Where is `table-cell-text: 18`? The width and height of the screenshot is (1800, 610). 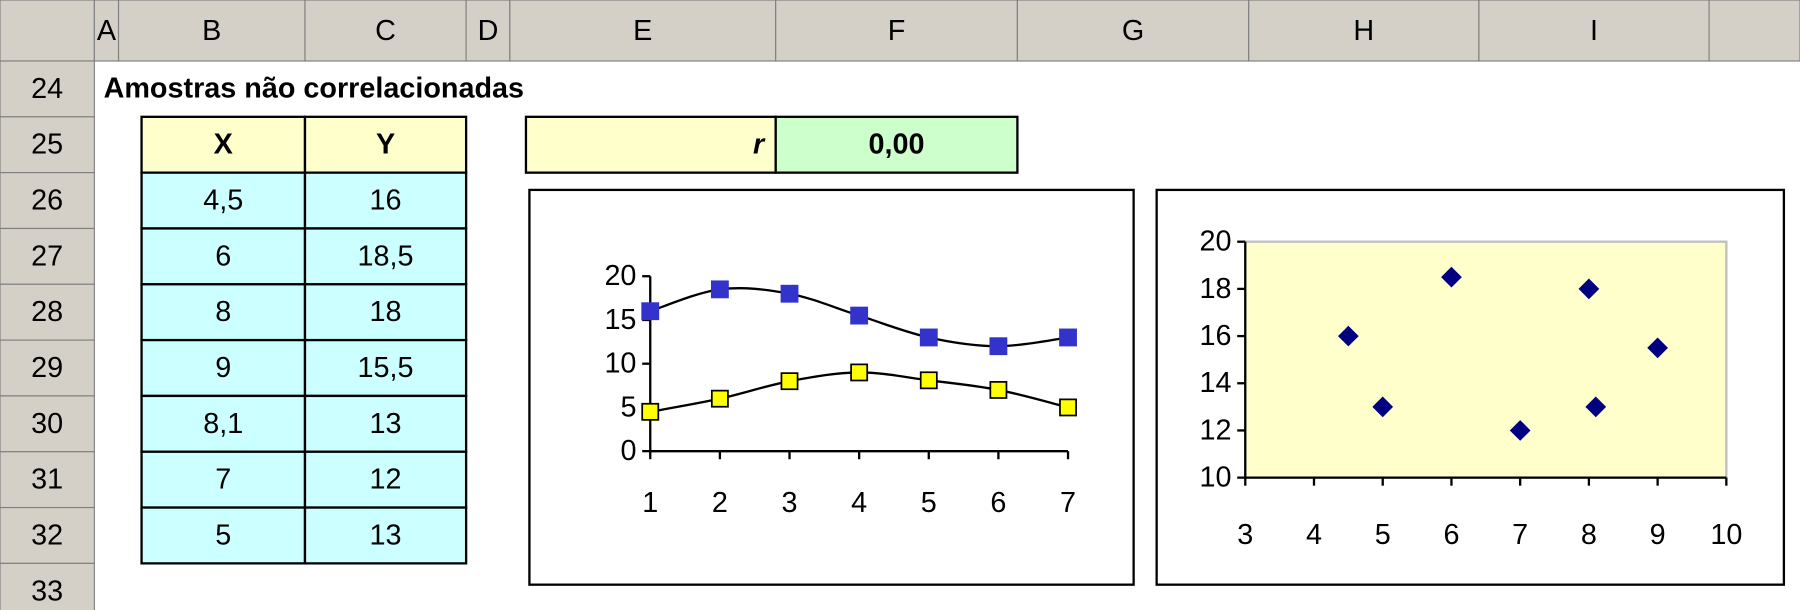 table-cell-text: 18 is located at coordinates (386, 312).